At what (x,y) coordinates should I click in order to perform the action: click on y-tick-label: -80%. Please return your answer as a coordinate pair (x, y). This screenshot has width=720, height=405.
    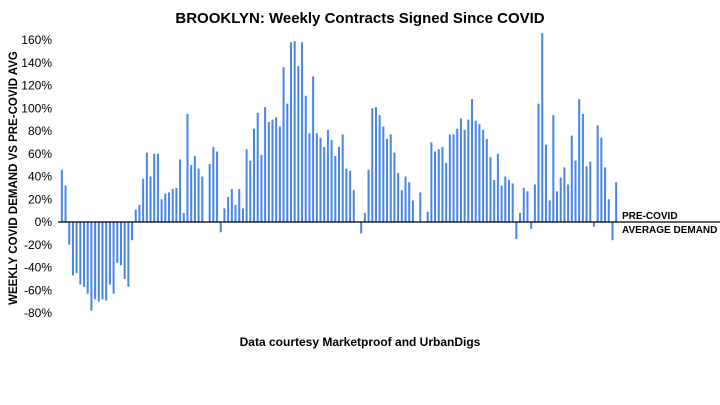
    Looking at the image, I should click on (38, 313).